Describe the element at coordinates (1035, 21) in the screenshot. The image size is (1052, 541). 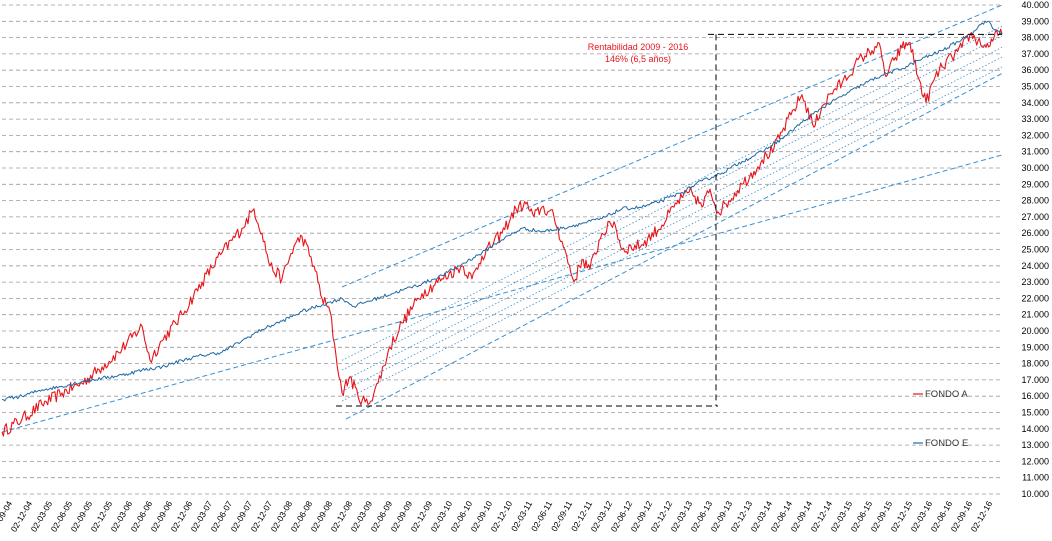
I see `y-tick-label: 39.000` at that location.